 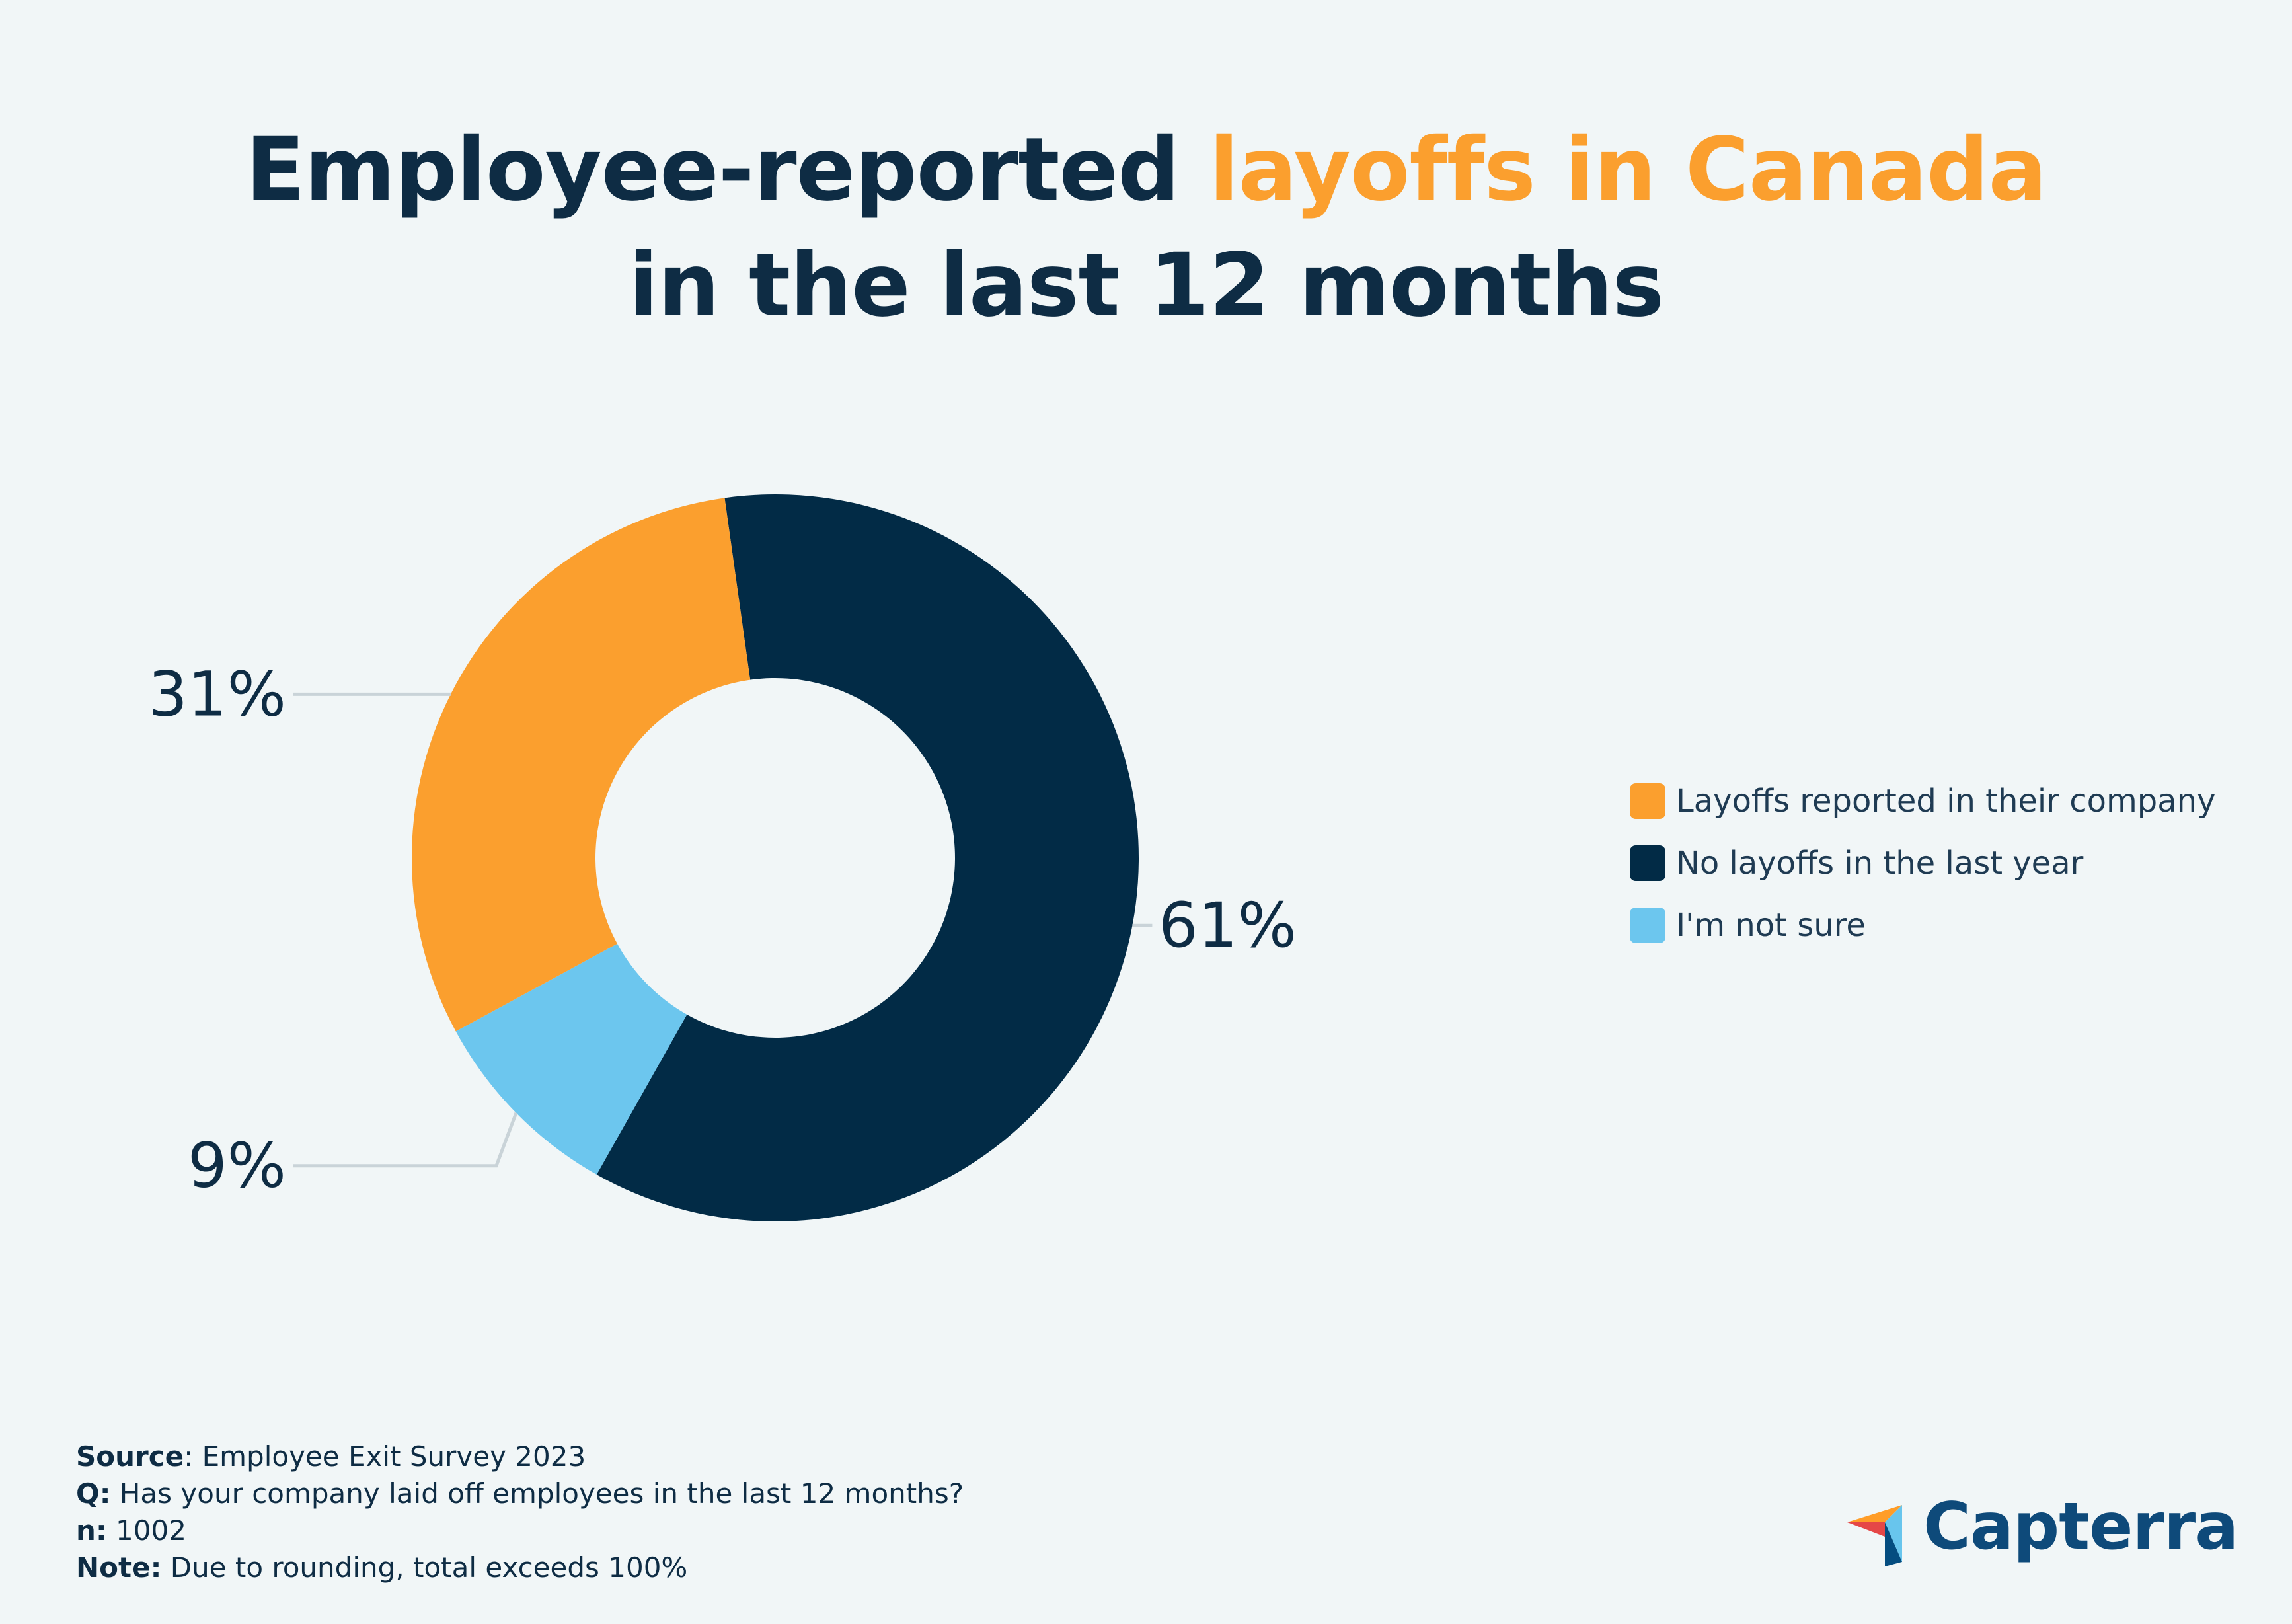 What do you see at coordinates (424, 1567) in the screenshot?
I see `note-text: Due to rounding, total exceeds 100%` at bounding box center [424, 1567].